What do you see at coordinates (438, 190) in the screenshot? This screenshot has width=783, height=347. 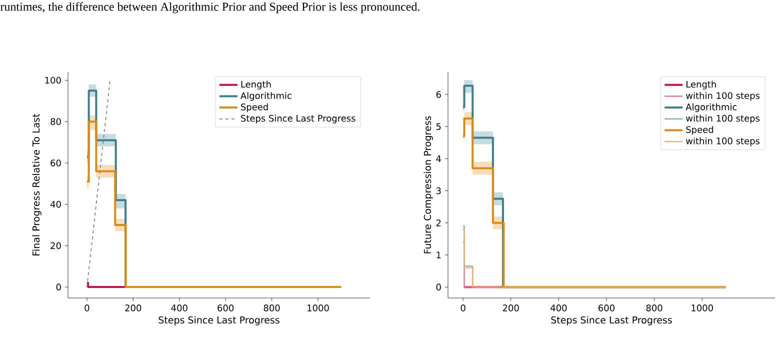 I see `y-tick-label: 3` at bounding box center [438, 190].